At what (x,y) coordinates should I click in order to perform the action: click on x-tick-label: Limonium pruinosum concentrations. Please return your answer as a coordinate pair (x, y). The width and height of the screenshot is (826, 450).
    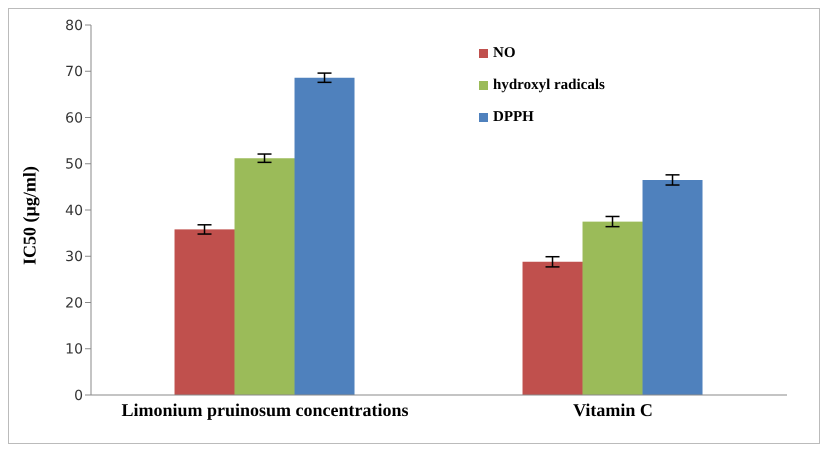
    Looking at the image, I should click on (265, 410).